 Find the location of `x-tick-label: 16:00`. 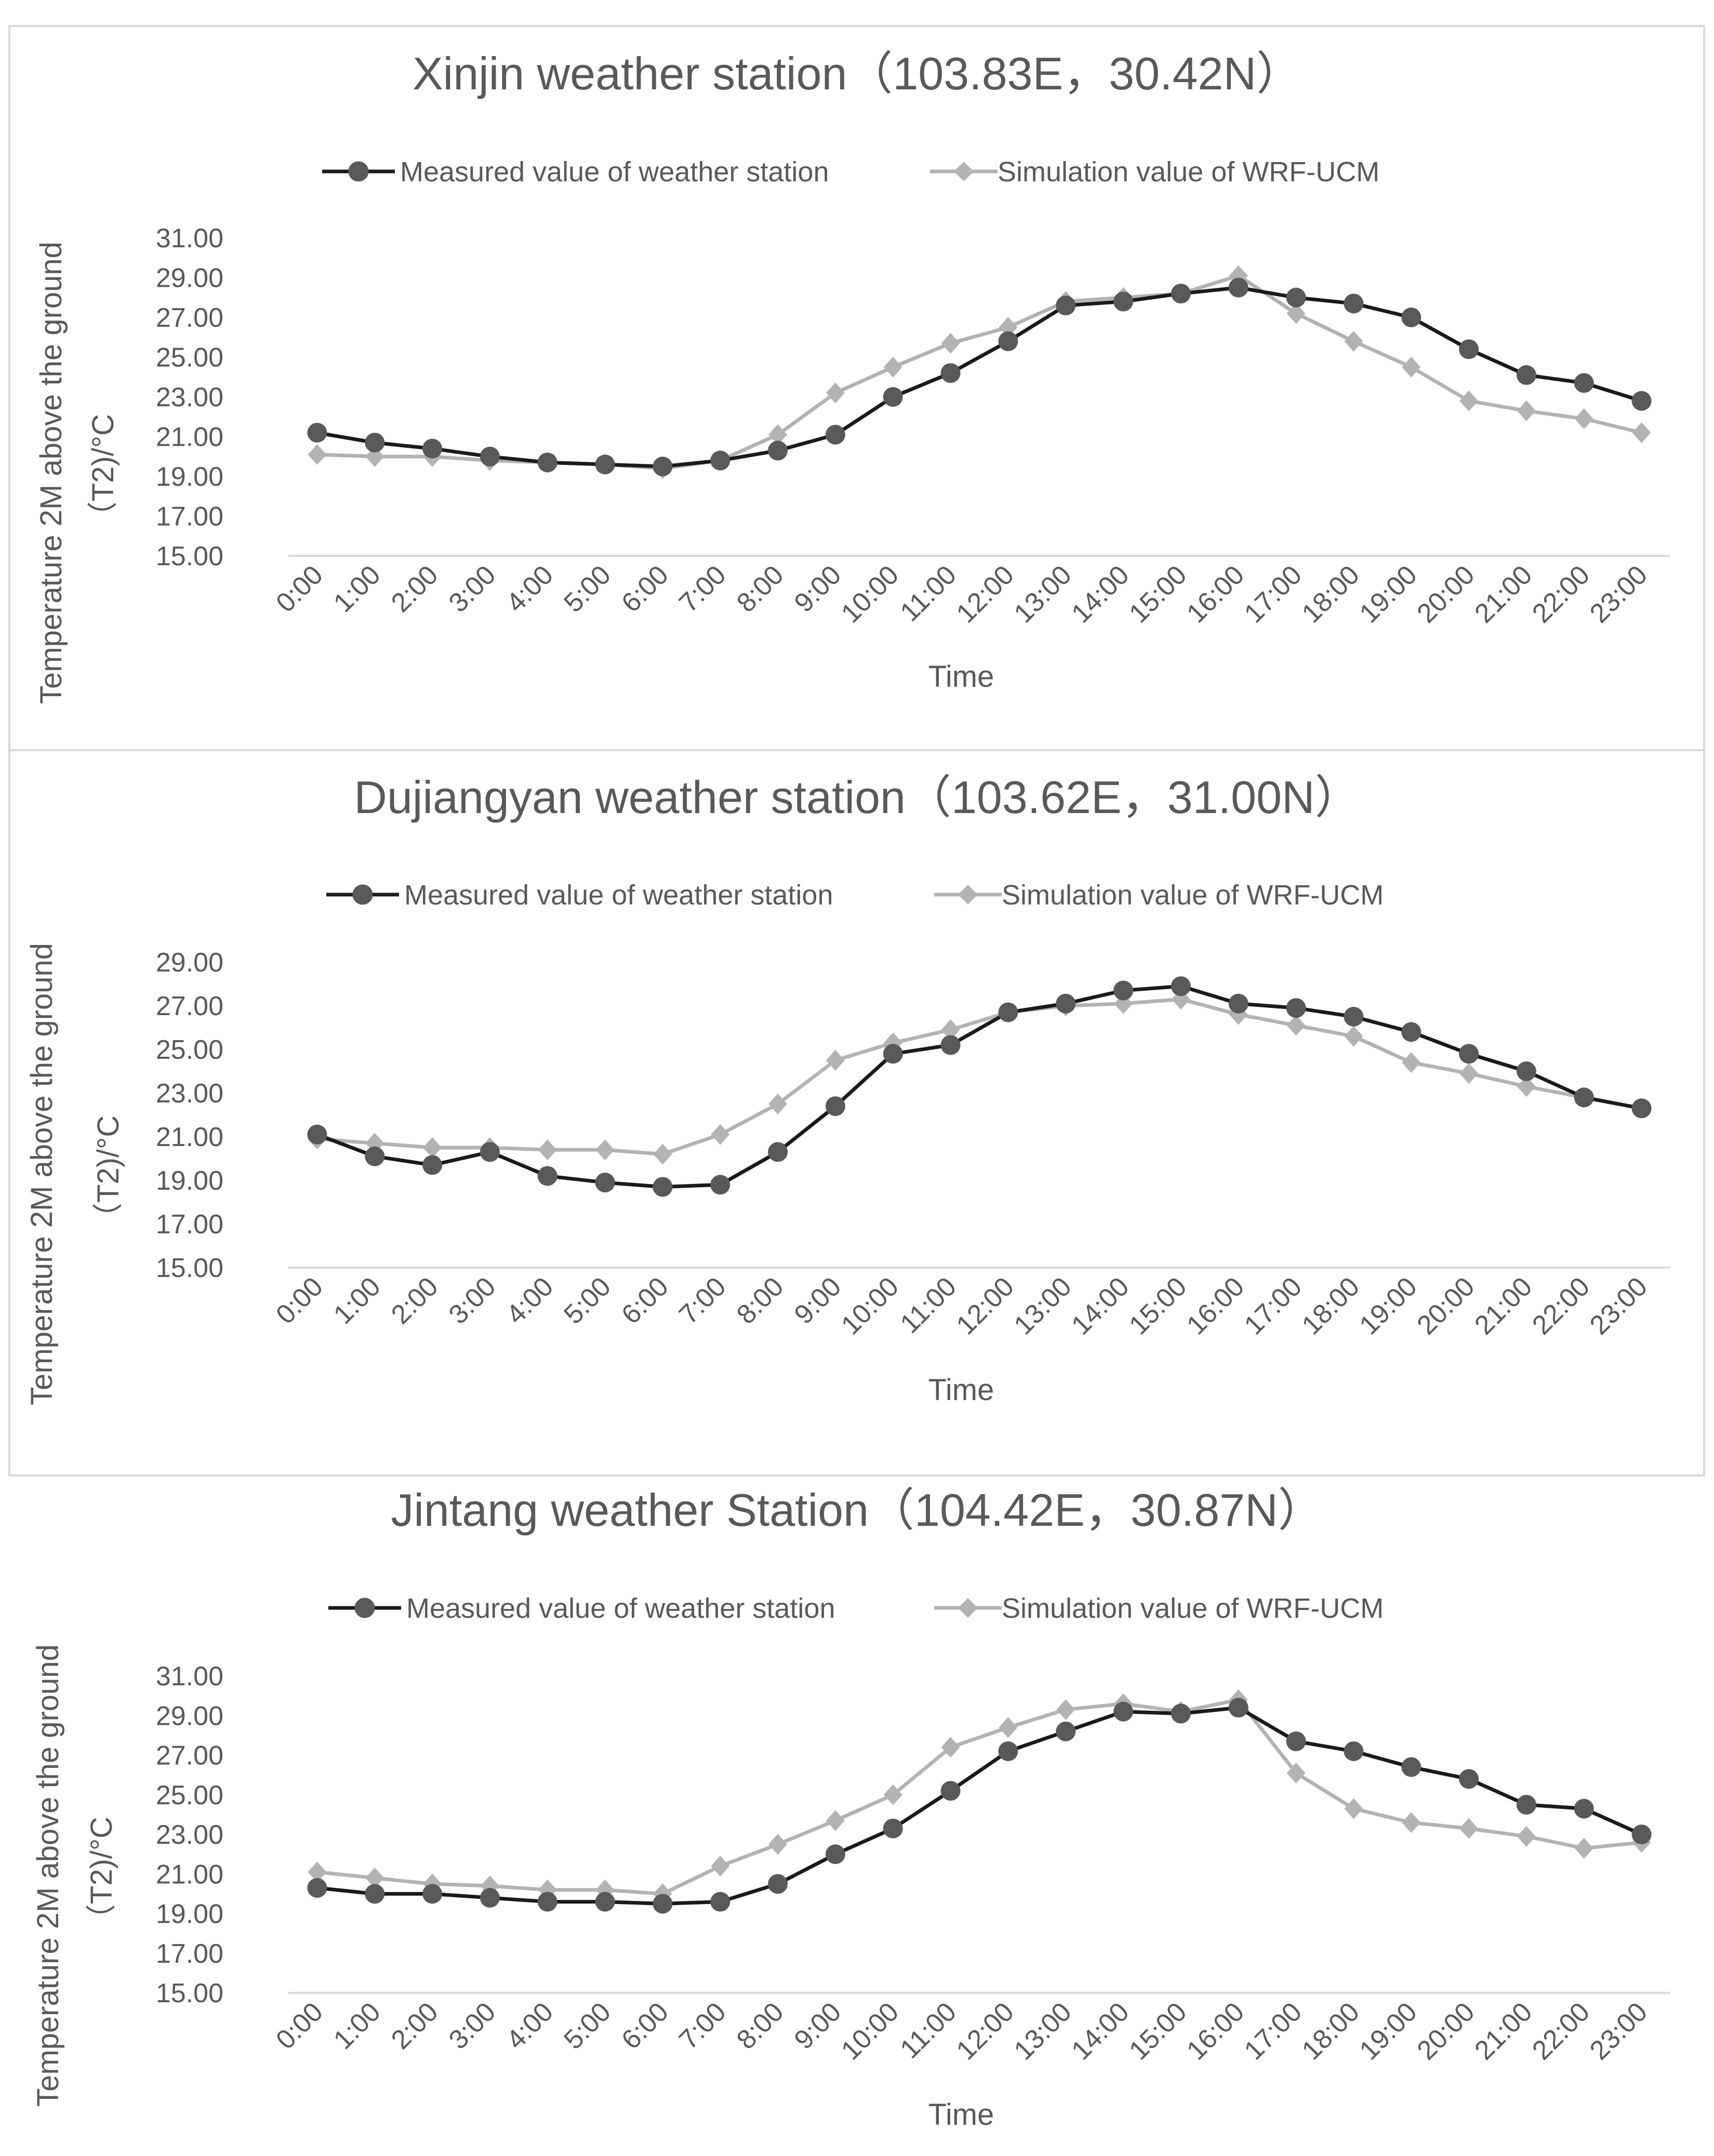

x-tick-label: 16:00 is located at coordinates (1215, 2031).